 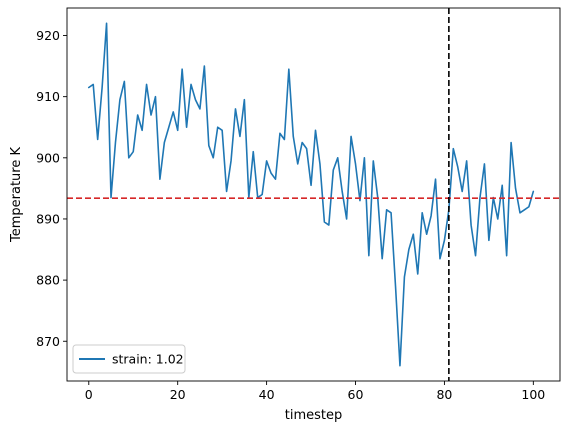 What do you see at coordinates (48, 341) in the screenshot?
I see `y-tick-label: 870` at bounding box center [48, 341].